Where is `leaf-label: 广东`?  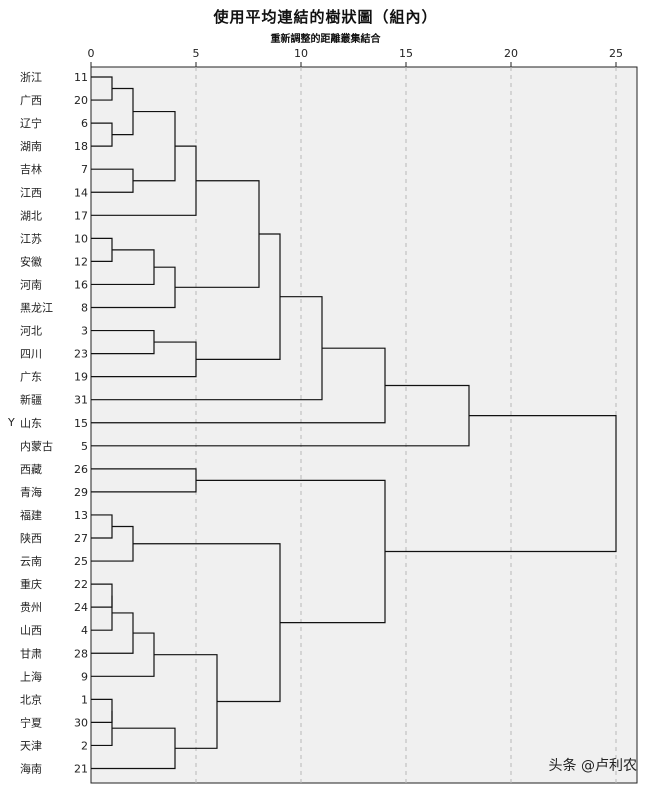 leaf-label: 广东 is located at coordinates (31, 377).